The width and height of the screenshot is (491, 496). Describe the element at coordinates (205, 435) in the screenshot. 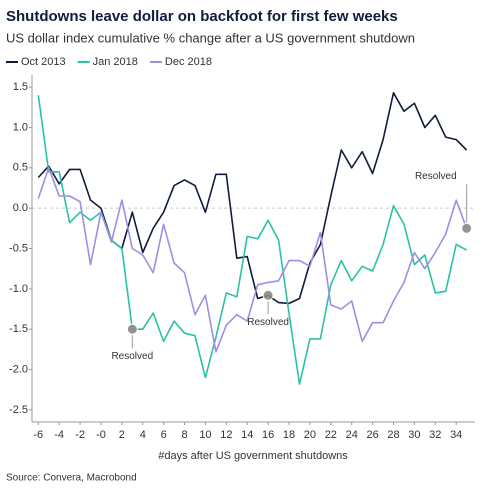

I see `x-tick-label: 10` at that location.